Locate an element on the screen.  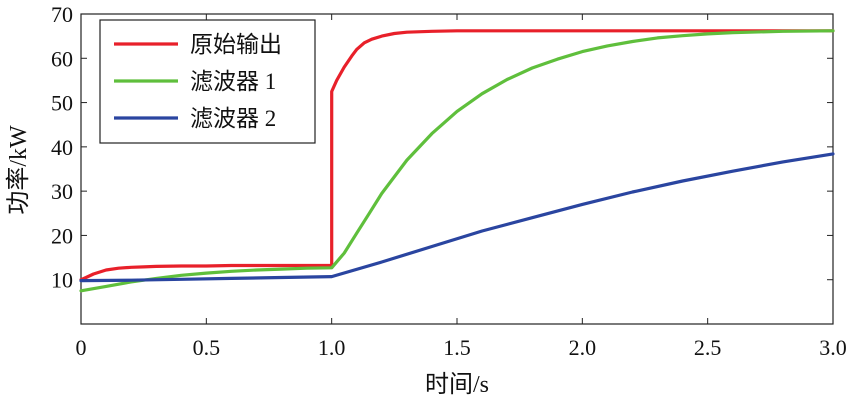
legend-label-2: 滤波器 1 is located at coordinates (233, 81).